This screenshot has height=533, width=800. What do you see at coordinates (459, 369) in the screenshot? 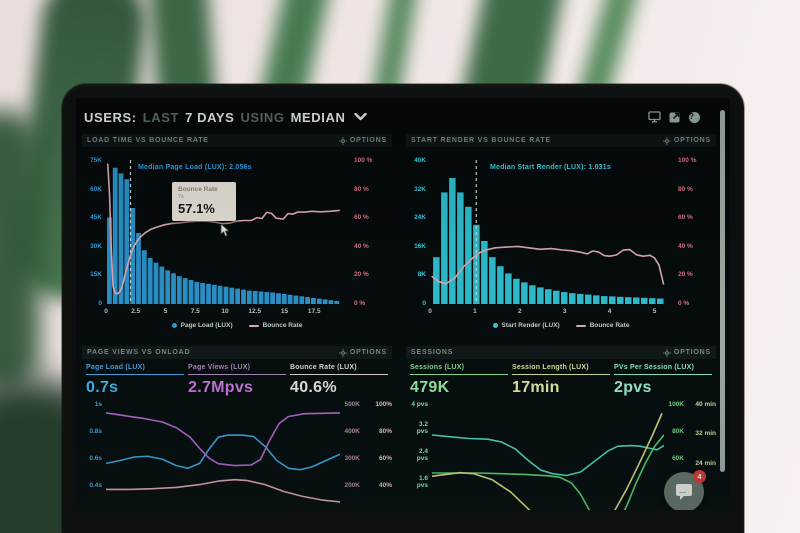
I see `metric-label: Sessions (LUX)` at bounding box center [459, 369].